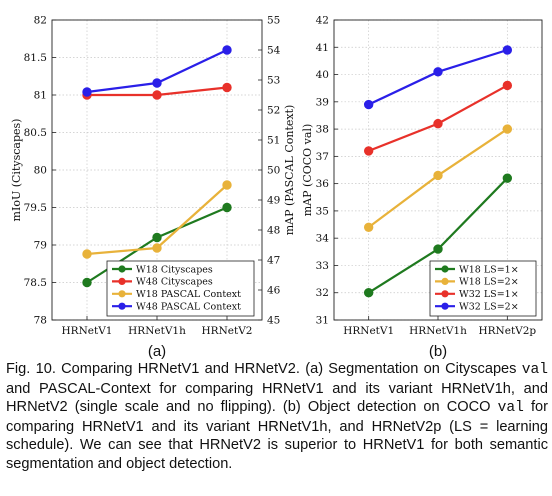  Describe the element at coordinates (322, 48) in the screenshot. I see `y-tick-label: 41` at that location.